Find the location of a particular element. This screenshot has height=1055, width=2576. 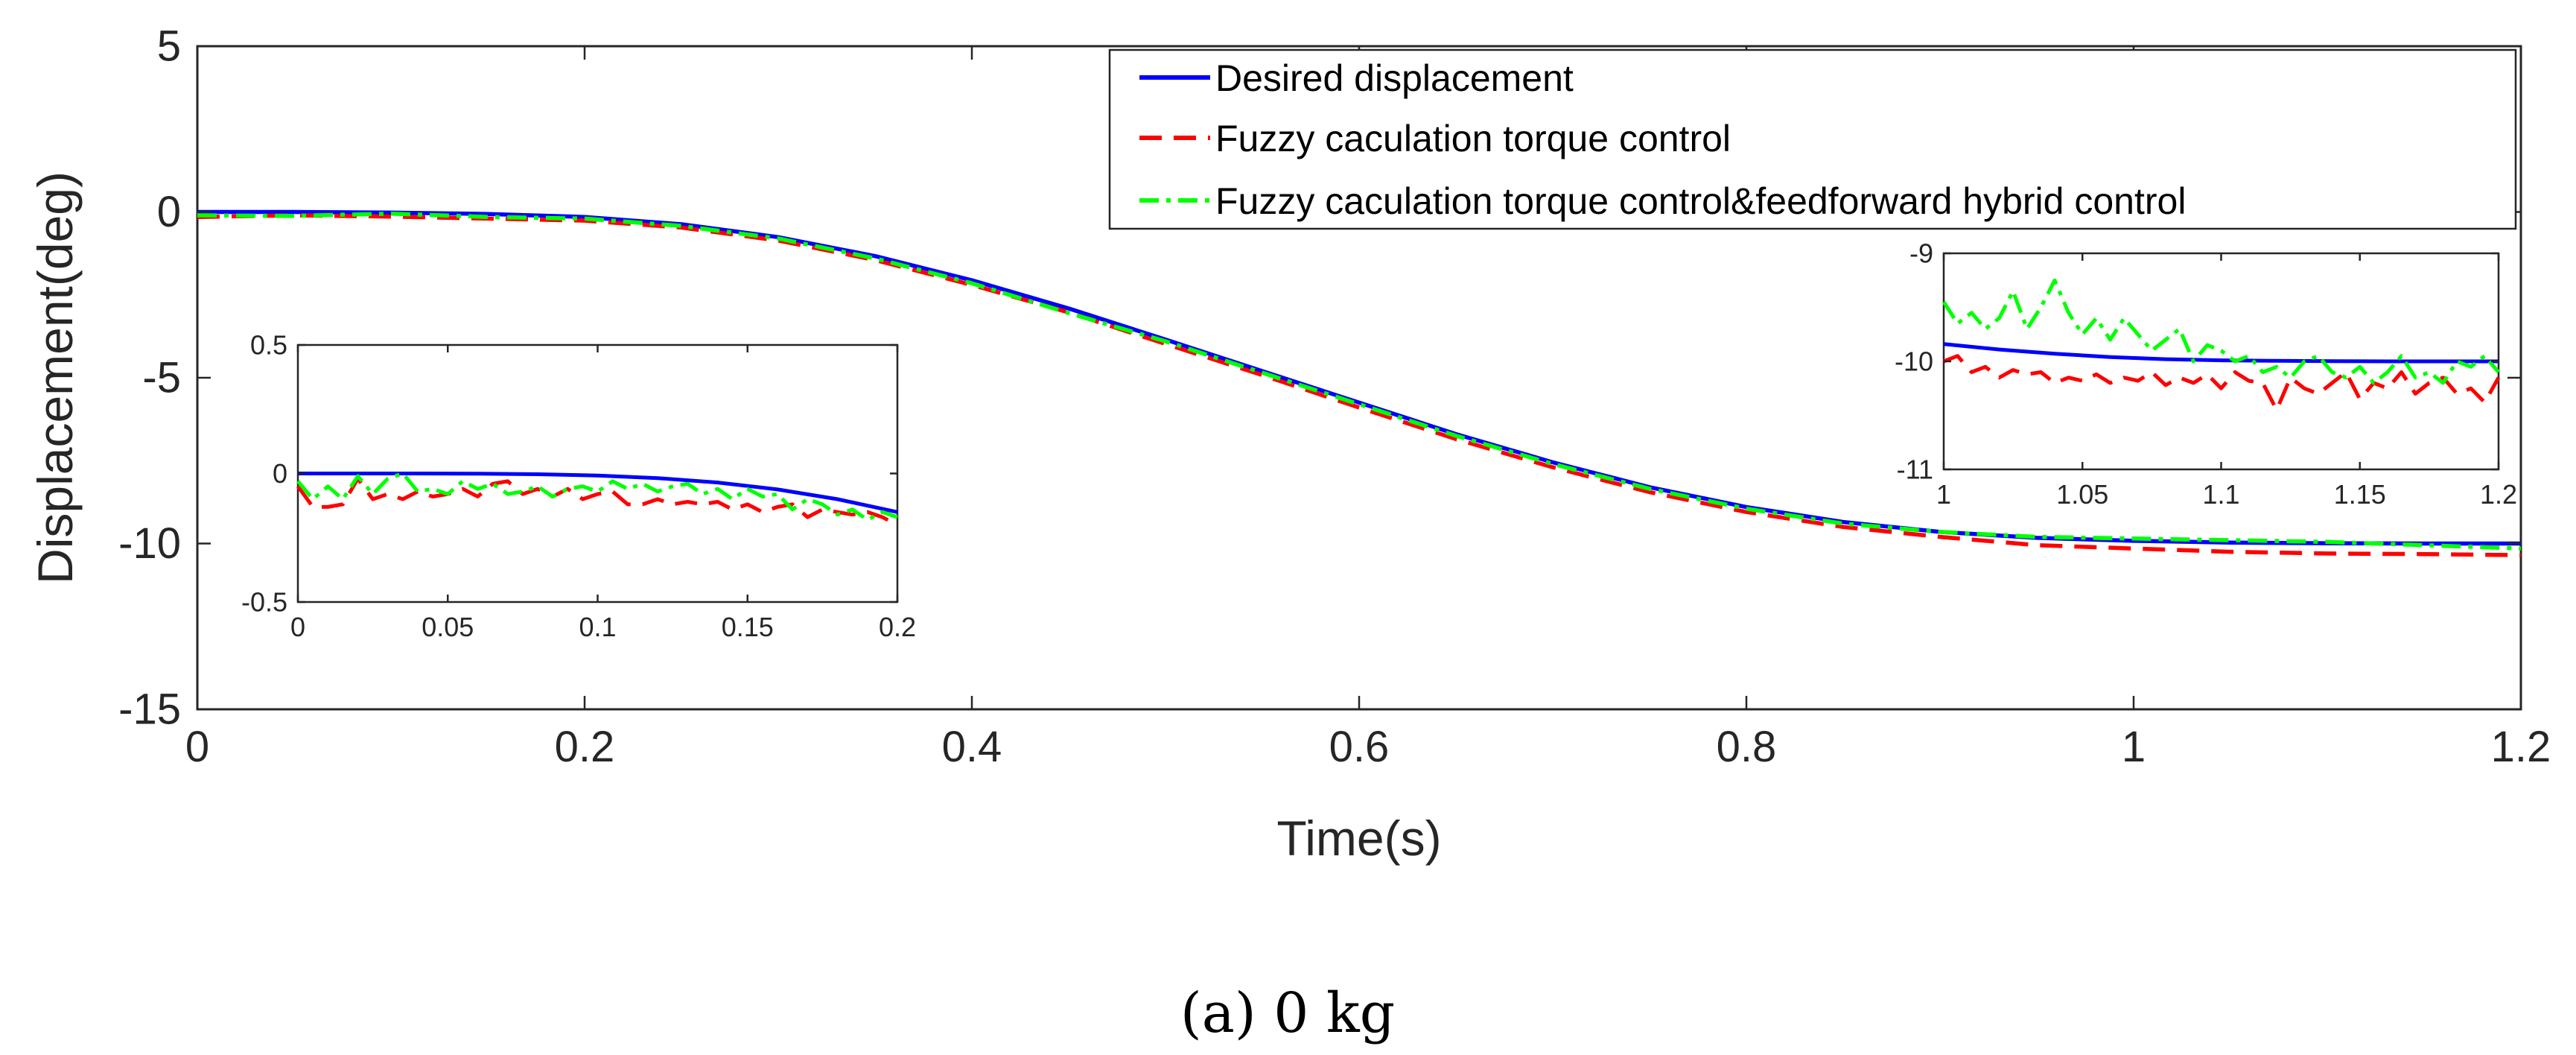

y-axis-label: Displacement(deg) is located at coordinates (55, 378).